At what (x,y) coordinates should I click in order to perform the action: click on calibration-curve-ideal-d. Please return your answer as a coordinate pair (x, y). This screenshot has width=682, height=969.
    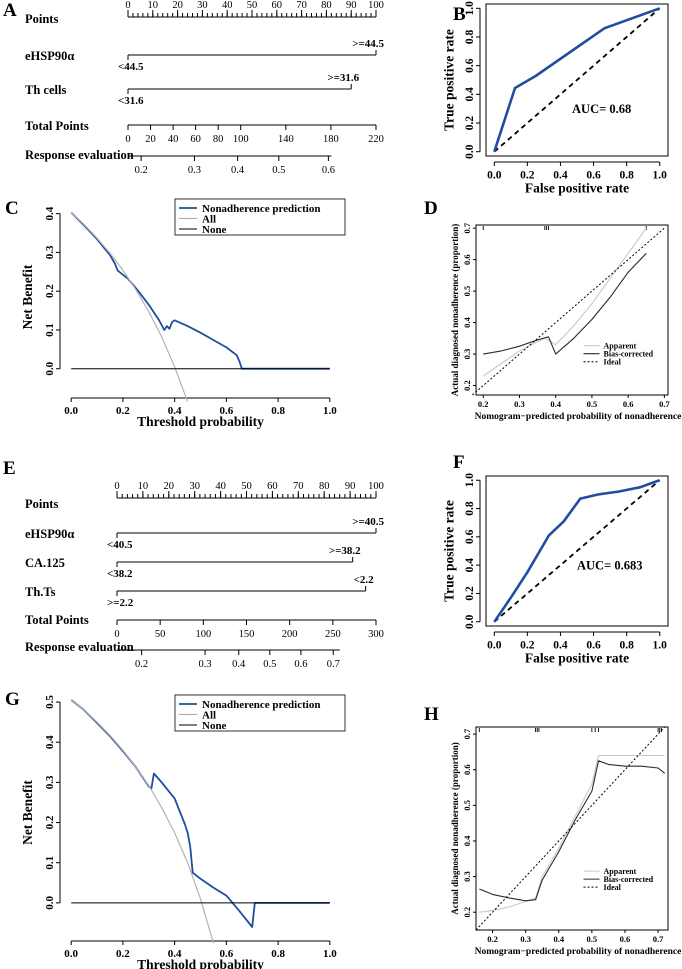
    Looking at the image, I should click on (568, 311).